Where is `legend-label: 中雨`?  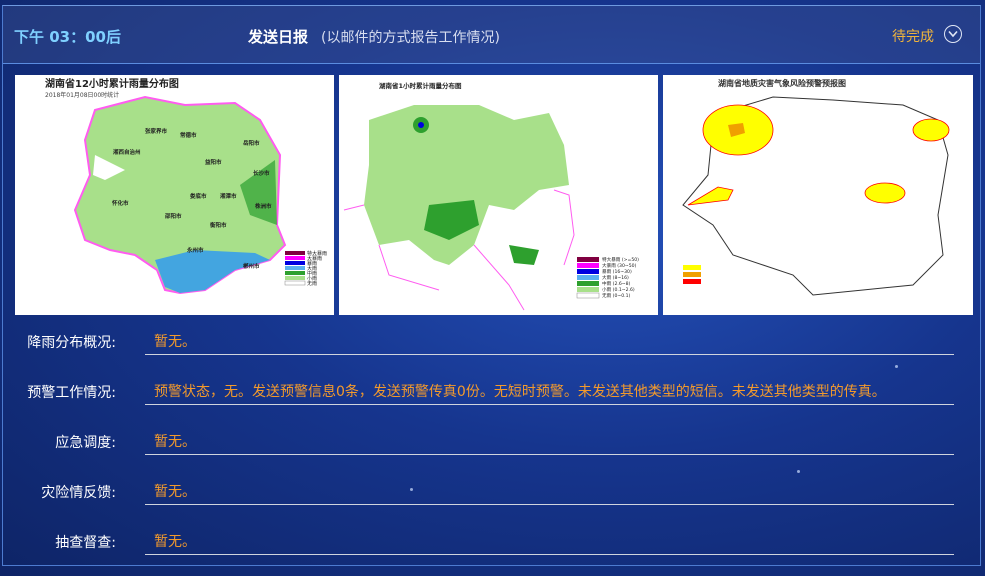
legend-label: 中雨 is located at coordinates (312, 273).